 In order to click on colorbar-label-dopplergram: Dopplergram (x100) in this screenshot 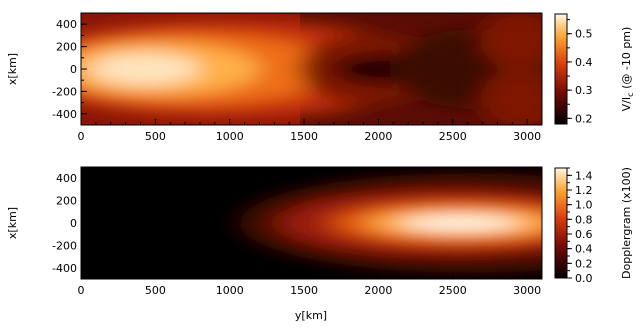, I will do `click(626, 223)`.